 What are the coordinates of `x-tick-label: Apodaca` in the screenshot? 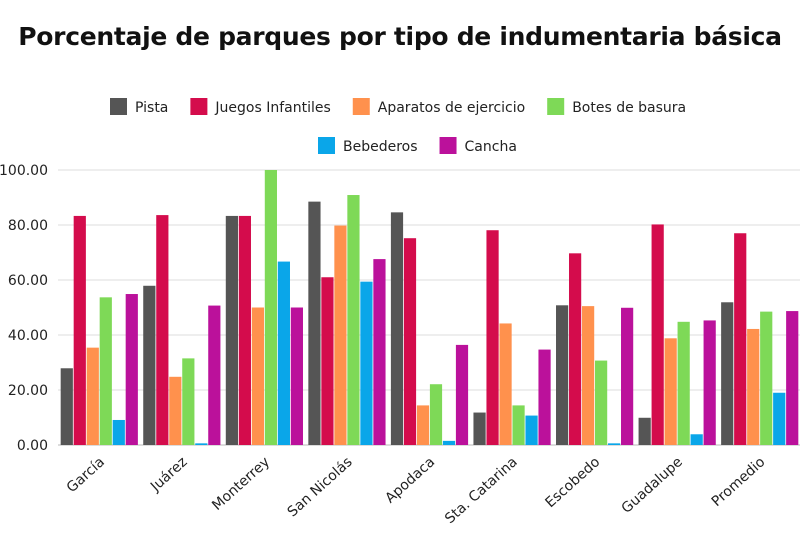 It's located at (410, 480).